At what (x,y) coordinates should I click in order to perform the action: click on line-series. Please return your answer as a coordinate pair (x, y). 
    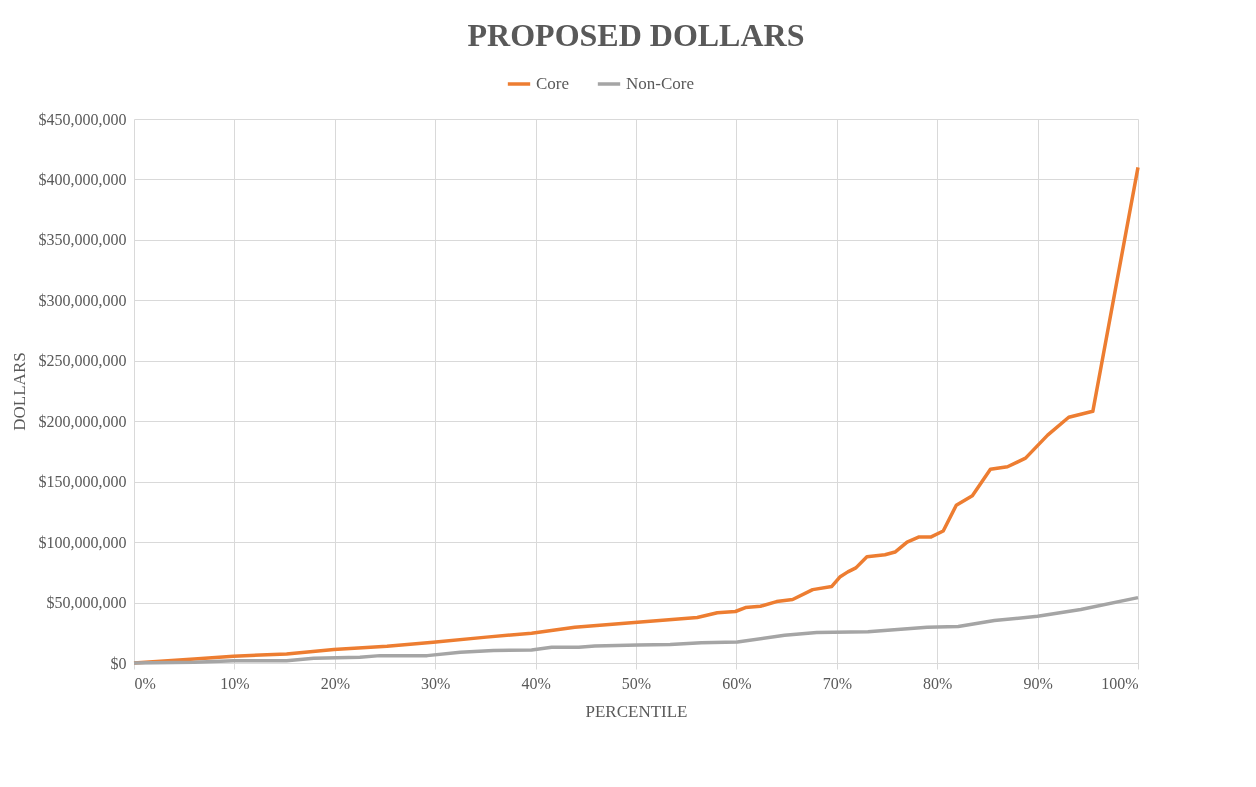
    Looking at the image, I should click on (636, 630).